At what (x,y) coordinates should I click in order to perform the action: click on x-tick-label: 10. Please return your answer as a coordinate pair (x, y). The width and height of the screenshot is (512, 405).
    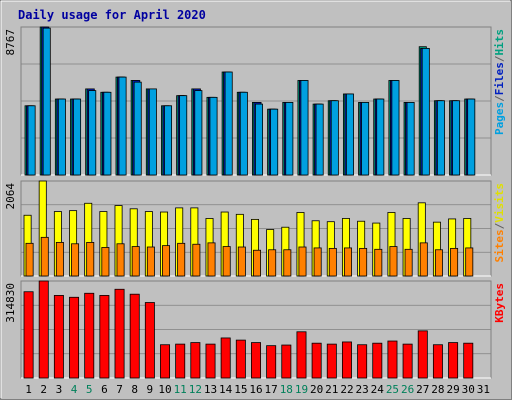
    Looking at the image, I should click on (164, 389).